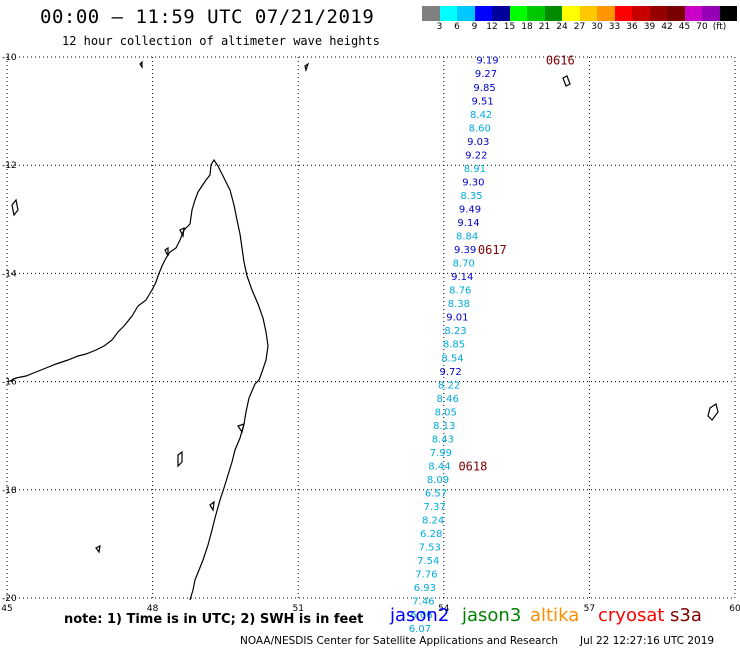 Image resolution: width=740 pixels, height=650 pixels. Describe the element at coordinates (9, 599) in the screenshot. I see `lat-tick-label: -20` at that location.